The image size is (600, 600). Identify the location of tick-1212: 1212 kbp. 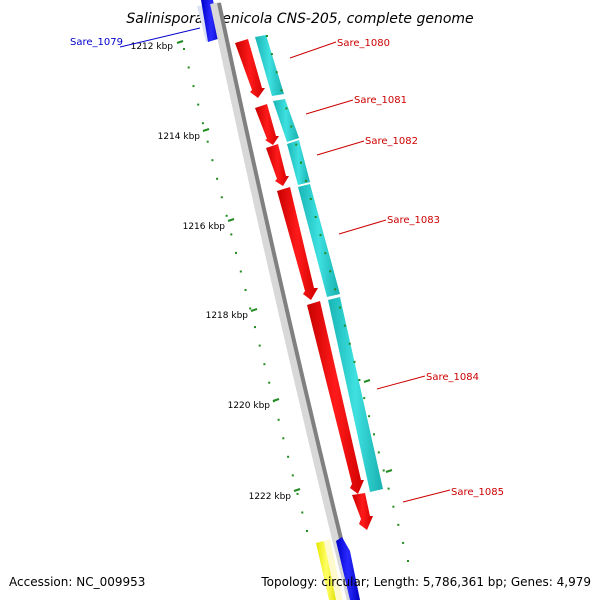
(157, 46).